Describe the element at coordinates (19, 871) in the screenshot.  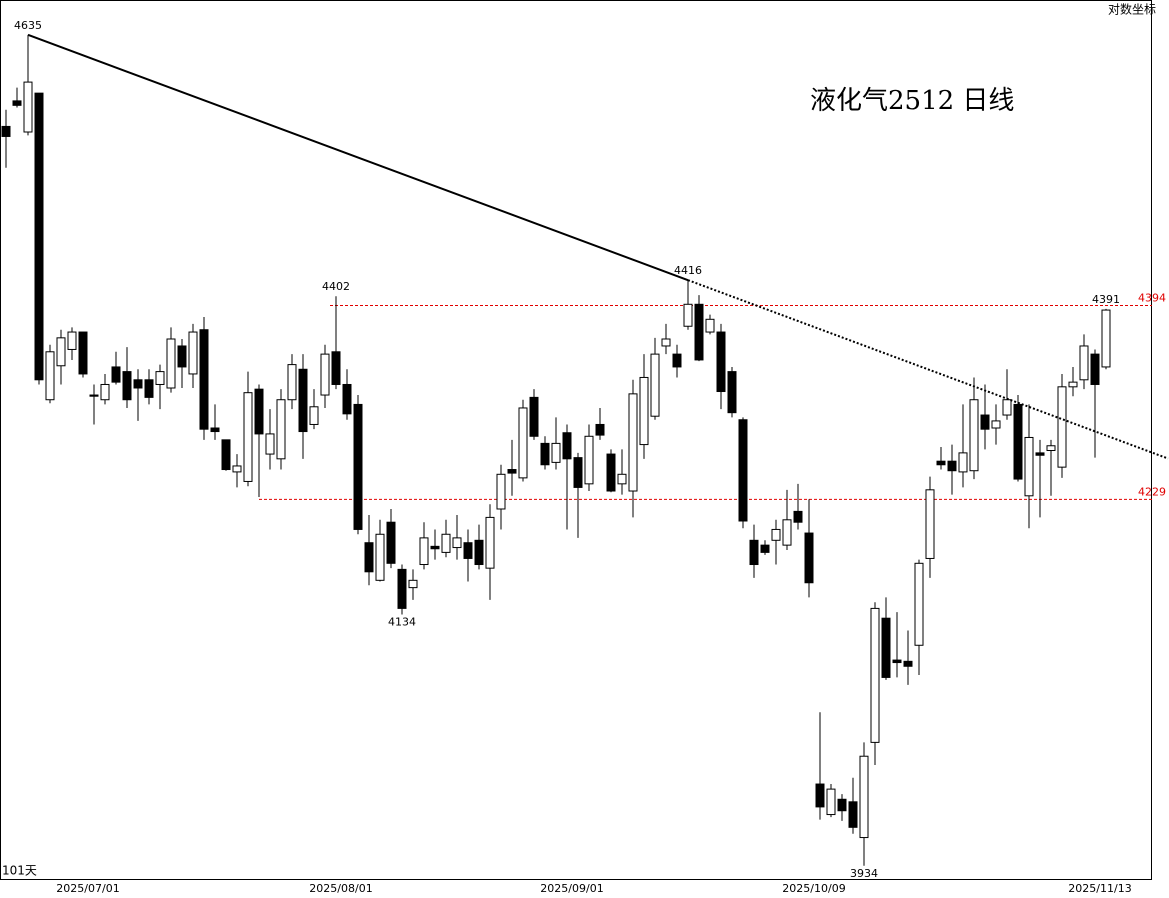
I see `bar-count-label: 101天` at that location.